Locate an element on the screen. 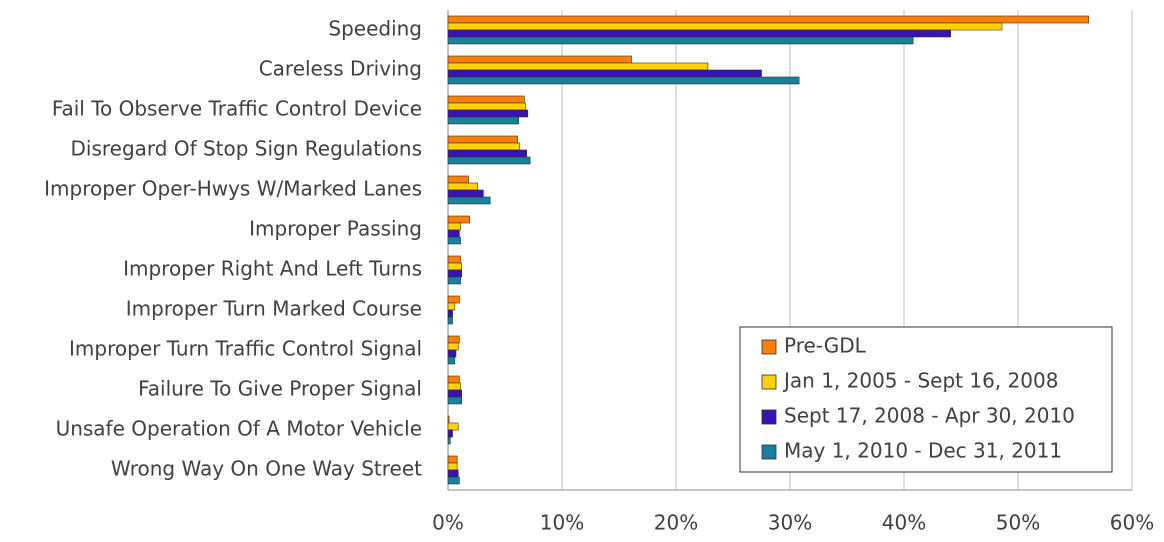 This screenshot has height=542, width=1164. legend-label: Sept 17, 2008 - Apr 30, 2010 is located at coordinates (929, 416).